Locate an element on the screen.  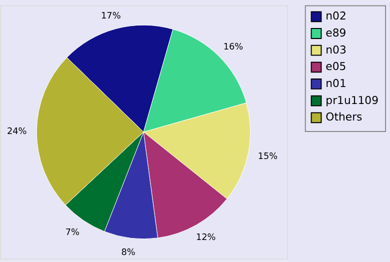
legend-label: n02 is located at coordinates (336, 16).